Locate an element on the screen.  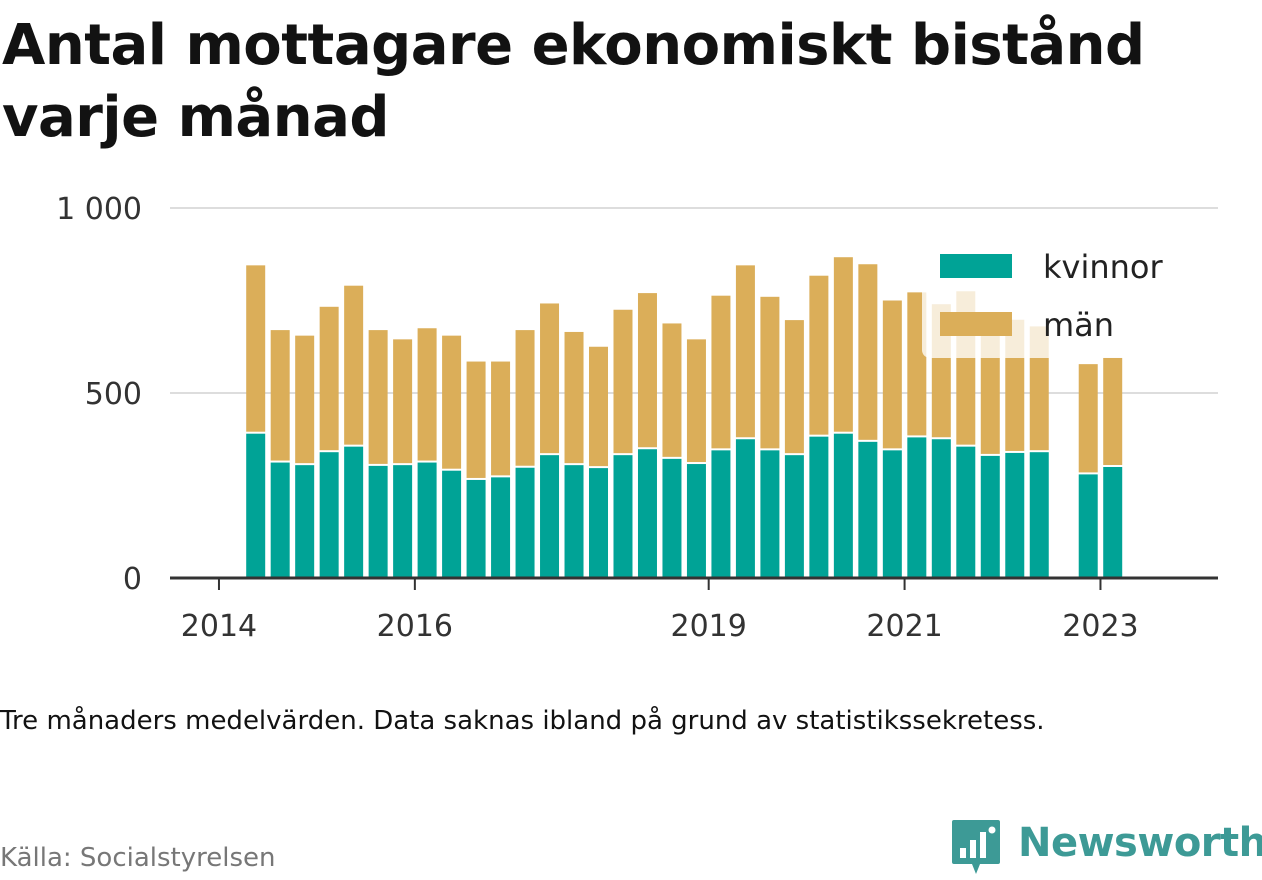
legend-swatch-män is located at coordinates (976, 324).